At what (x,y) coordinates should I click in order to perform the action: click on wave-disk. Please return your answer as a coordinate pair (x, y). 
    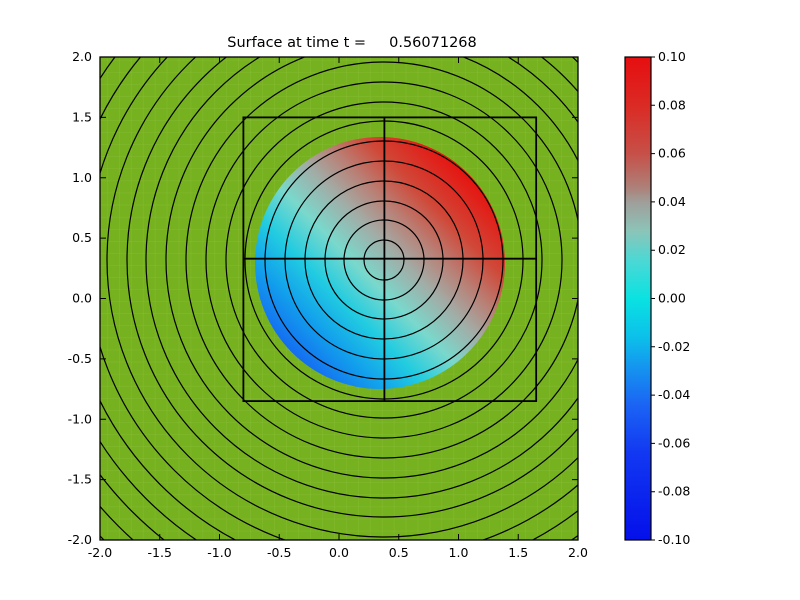
    Looking at the image, I should click on (380, 263).